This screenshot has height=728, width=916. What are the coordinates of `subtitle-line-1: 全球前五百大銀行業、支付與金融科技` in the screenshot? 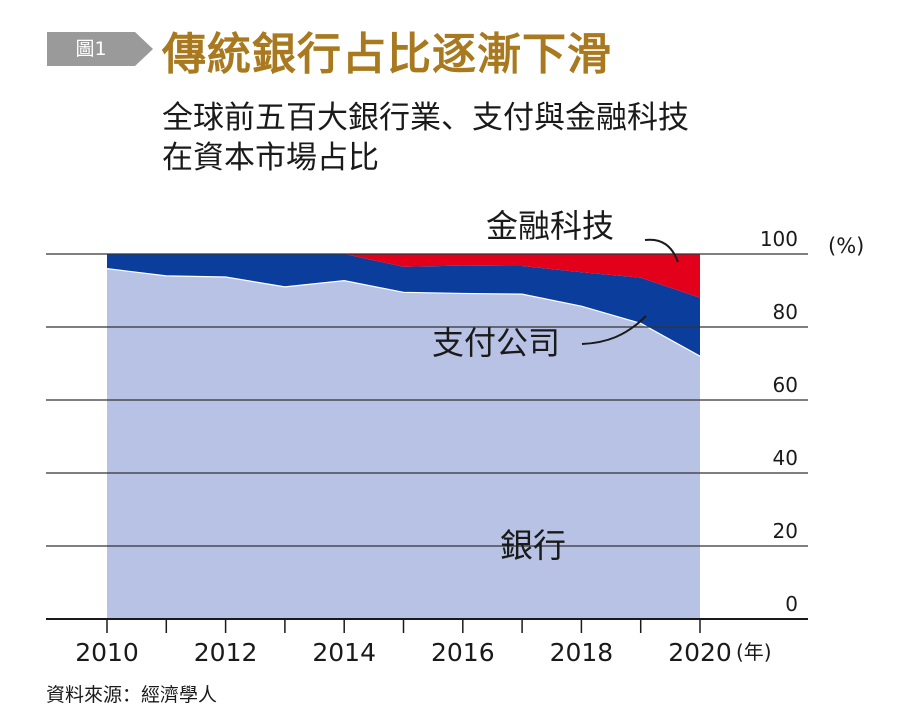 It's located at (425, 118).